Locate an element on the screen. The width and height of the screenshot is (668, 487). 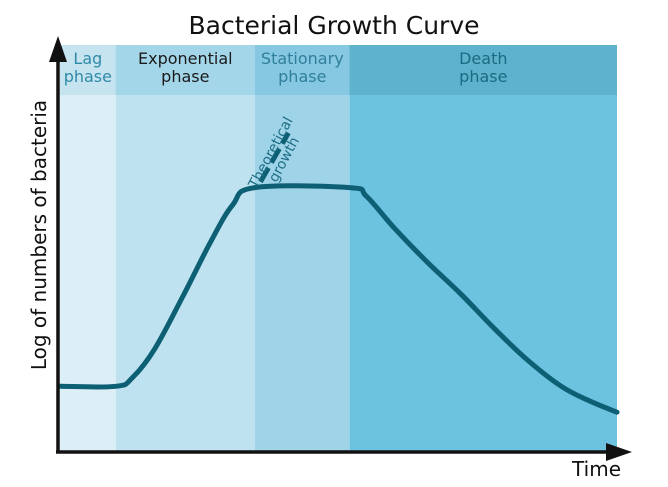
phase-label-0-line-0: Lag is located at coordinates (87, 58).